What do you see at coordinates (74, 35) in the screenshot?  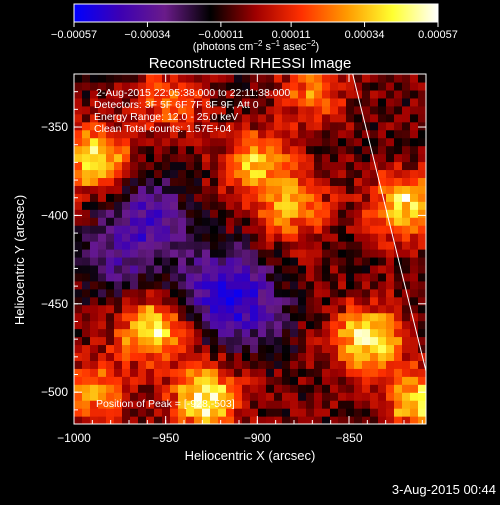 I see `colorbar-tick-label: −0.00057` at bounding box center [74, 35].